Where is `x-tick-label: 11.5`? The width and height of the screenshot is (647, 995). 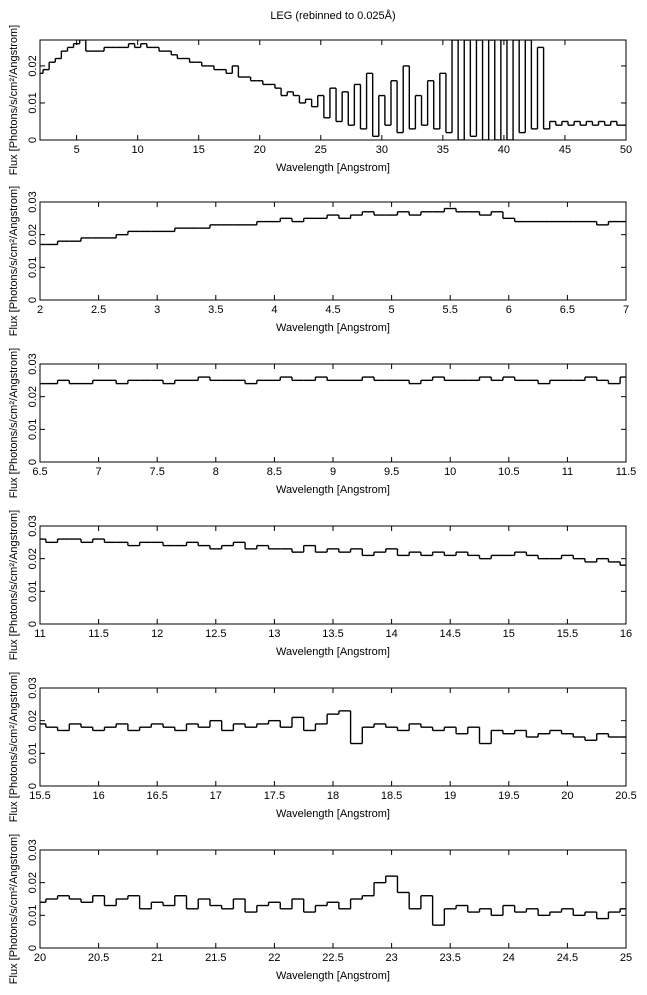
x-tick-label: 11.5 is located at coordinates (626, 472).